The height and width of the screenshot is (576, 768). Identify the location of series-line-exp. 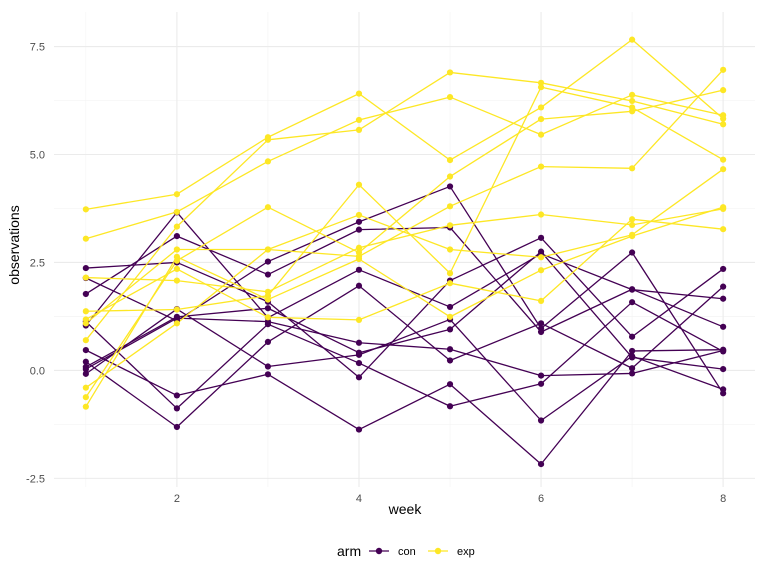
(404, 250).